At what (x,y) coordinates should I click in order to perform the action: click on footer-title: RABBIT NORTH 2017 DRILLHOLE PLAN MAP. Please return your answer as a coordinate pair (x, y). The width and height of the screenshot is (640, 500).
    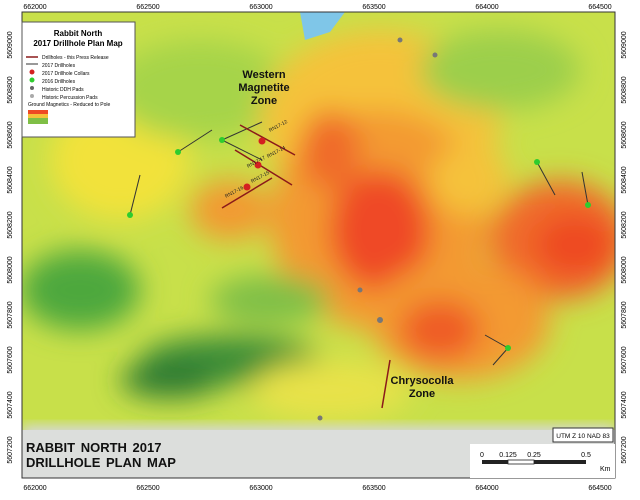
    Looking at the image, I should click on (101, 455).